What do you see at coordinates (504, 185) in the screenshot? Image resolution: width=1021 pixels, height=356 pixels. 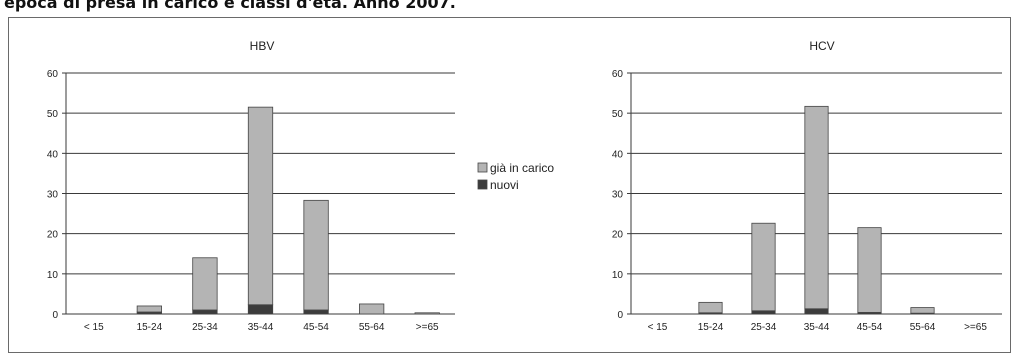 I see `legend-label-nuovi: nuovi` at bounding box center [504, 185].